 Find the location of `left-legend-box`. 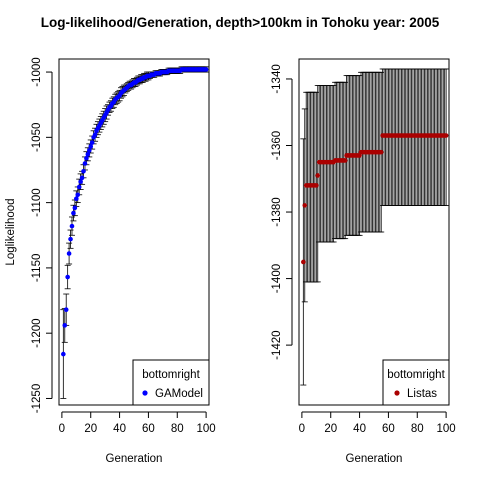

left-legend-box is located at coordinates (171, 382).